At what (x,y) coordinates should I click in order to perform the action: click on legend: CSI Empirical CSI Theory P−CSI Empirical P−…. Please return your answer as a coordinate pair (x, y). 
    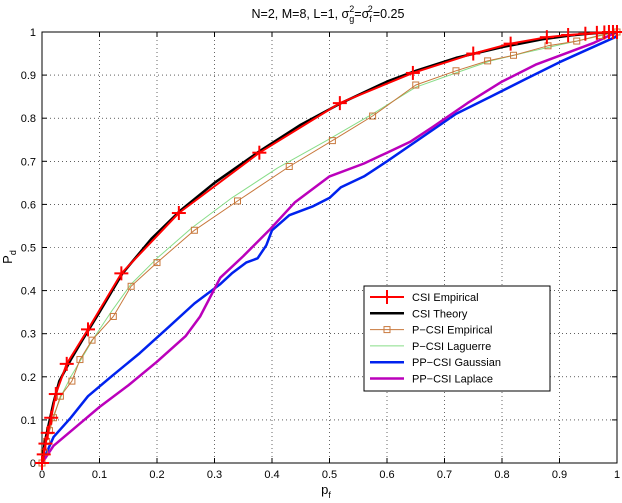
    Looking at the image, I should click on (457, 338).